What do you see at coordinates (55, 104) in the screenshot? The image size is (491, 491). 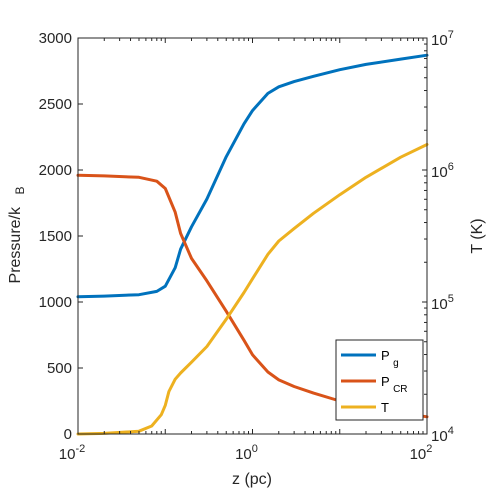 I see `y-left-tick-label: 2500` at bounding box center [55, 104].